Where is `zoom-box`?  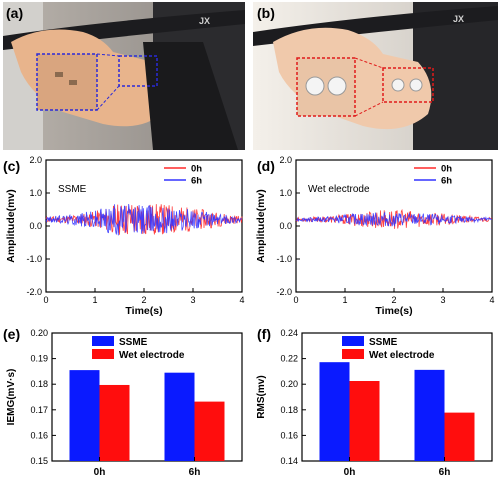
zoom-box is located at coordinates (67, 82).